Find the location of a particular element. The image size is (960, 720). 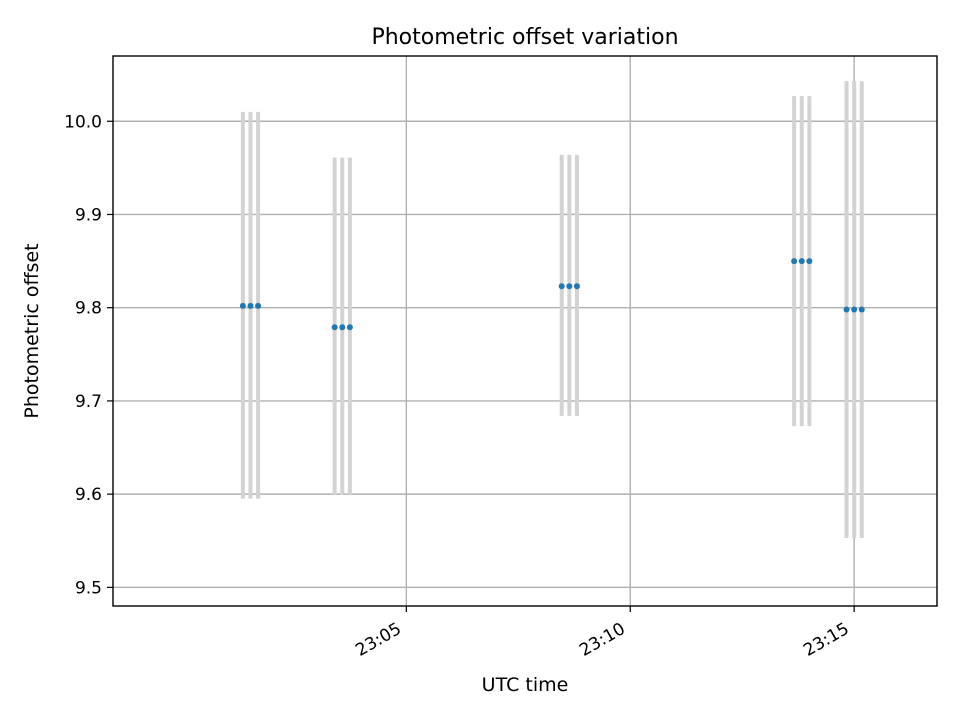

y-tick-label: 9.6 is located at coordinates (88, 495).